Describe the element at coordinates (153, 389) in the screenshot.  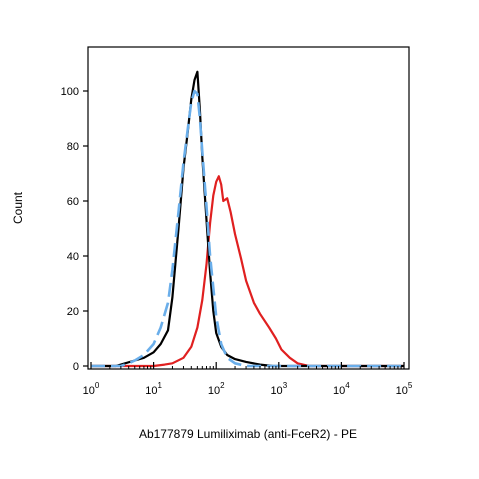
I see `x-tick-label: 10¹` at that location.